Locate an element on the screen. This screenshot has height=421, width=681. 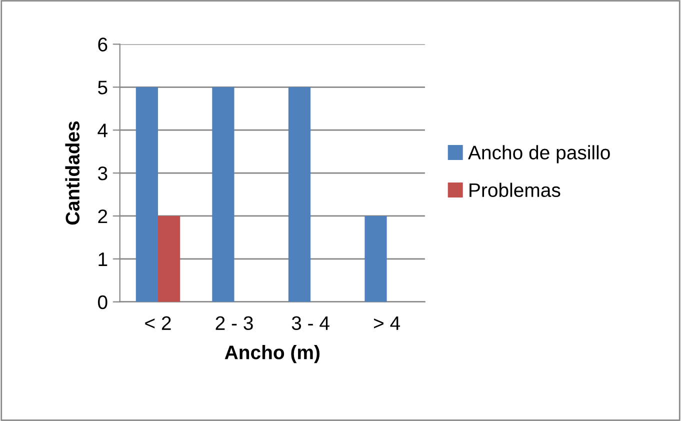
x-tick-label: 2 - 3 is located at coordinates (234, 323).